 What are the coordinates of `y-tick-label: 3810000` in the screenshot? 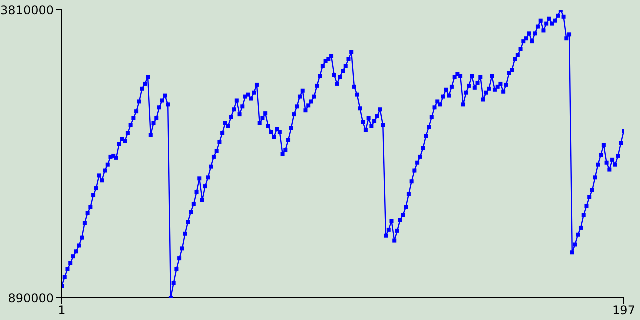 It's located at (27, 10).